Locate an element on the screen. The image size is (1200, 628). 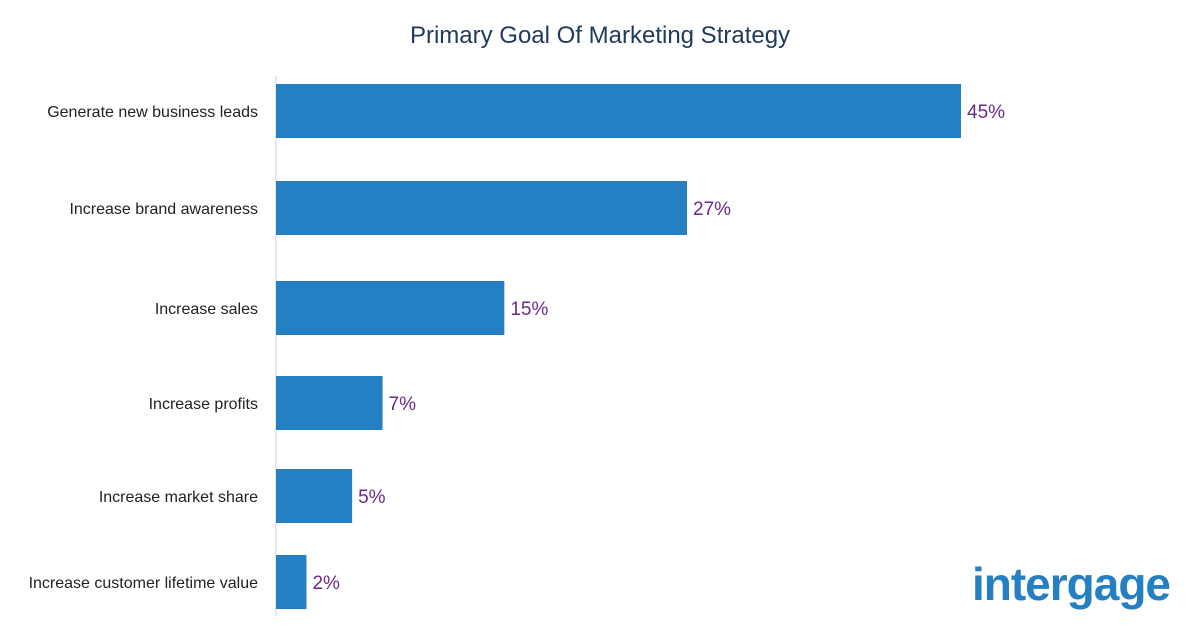
category-label: Increase sales is located at coordinates (206, 309).